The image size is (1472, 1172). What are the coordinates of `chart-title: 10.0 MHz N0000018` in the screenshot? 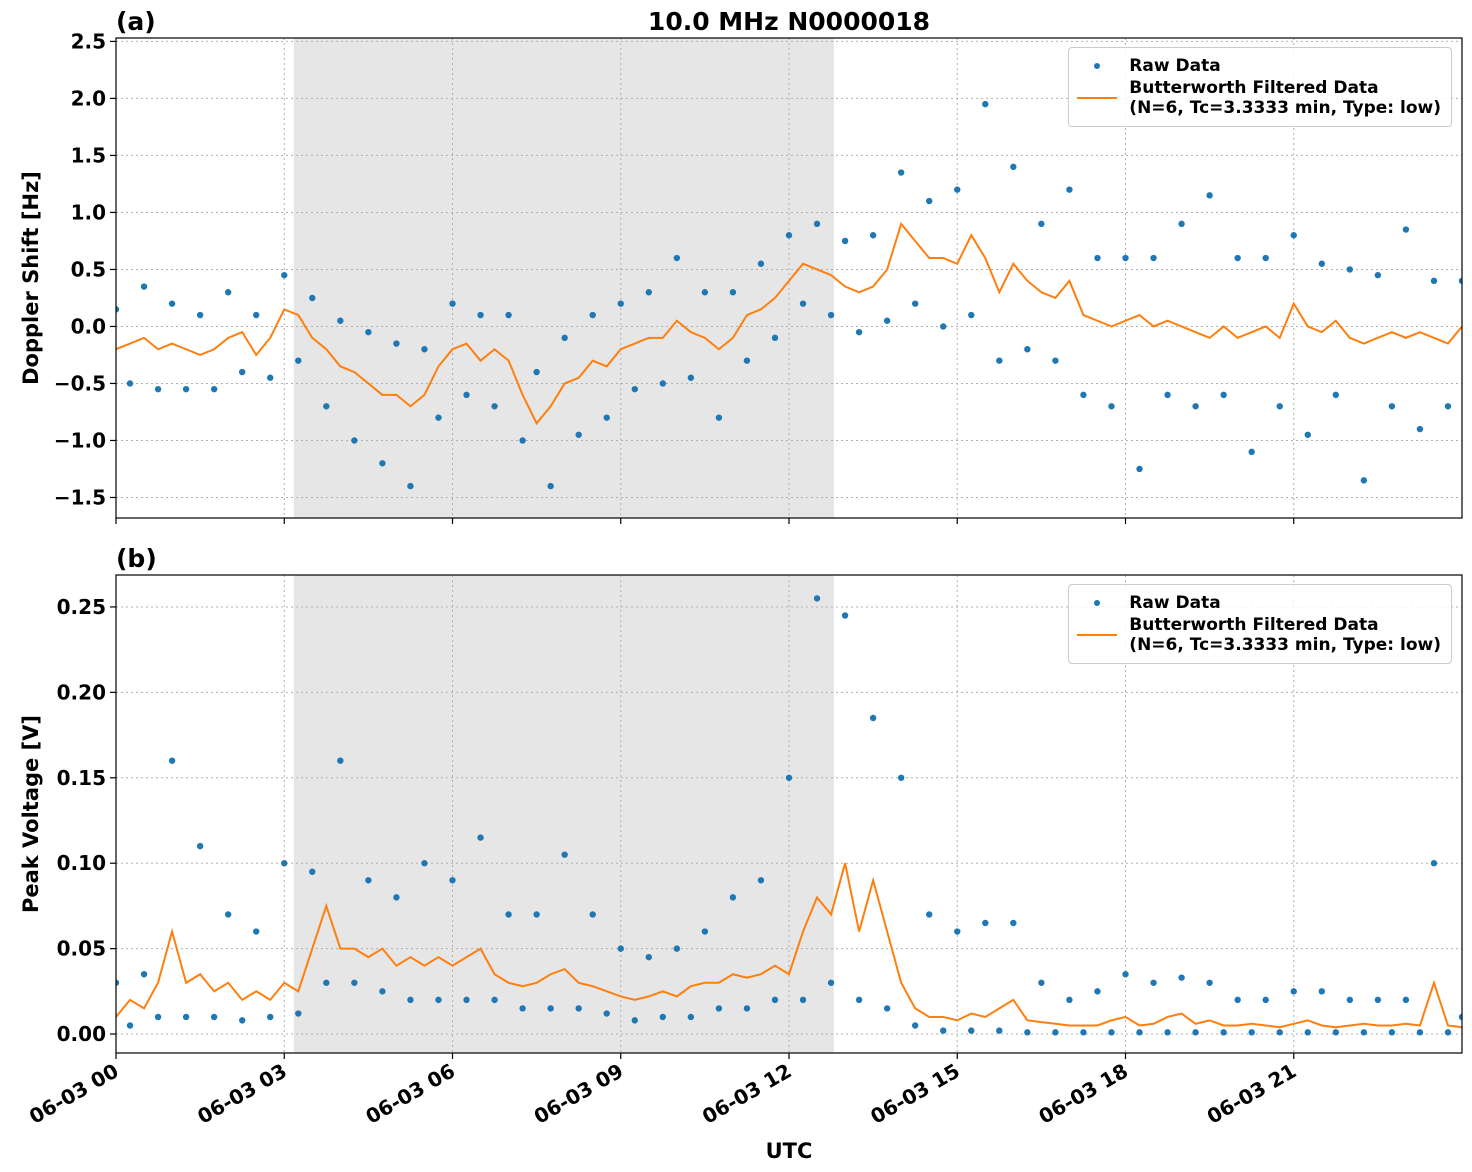 It's located at (789, 21).